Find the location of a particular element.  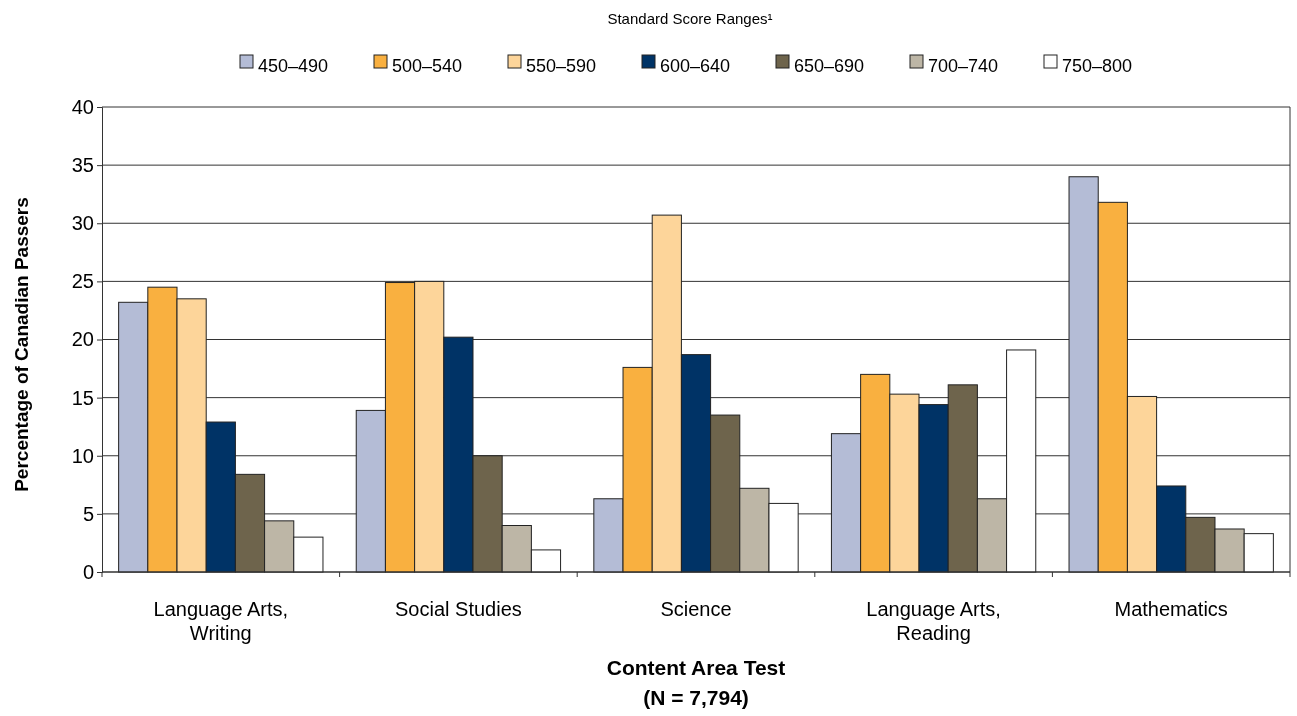

legend-label: 500–540 is located at coordinates (427, 65).